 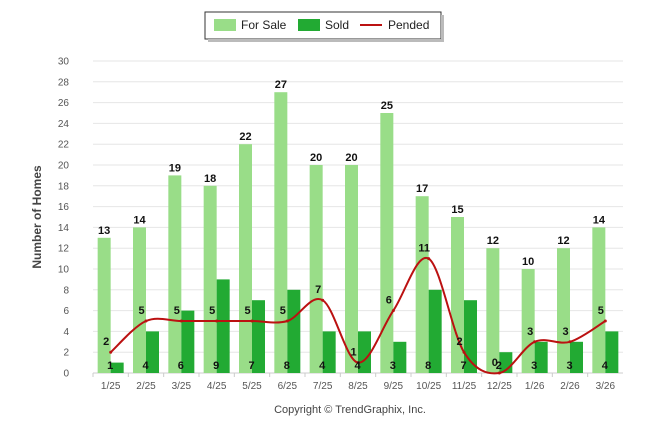 I want to click on x-tick-label: 6/25, so click(x=288, y=386).